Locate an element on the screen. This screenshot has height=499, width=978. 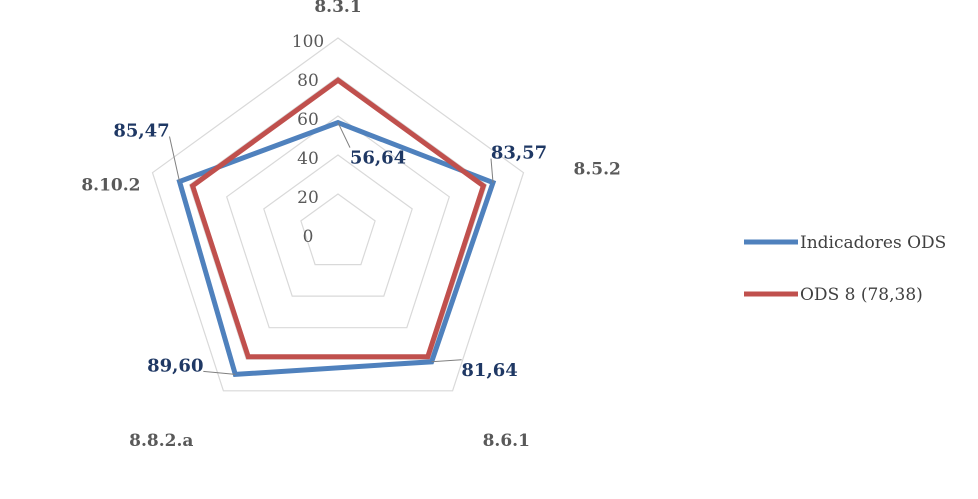
leader-line-8.3.1 is located at coordinates (344, 135).